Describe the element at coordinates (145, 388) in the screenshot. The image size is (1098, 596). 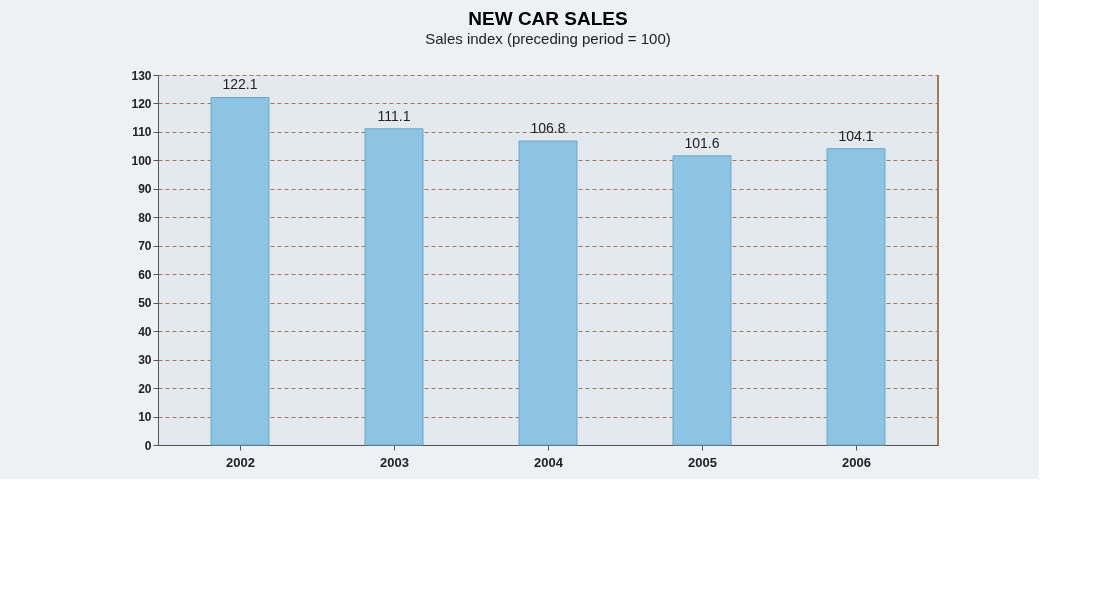
I see `y-tick-label: 20` at that location.